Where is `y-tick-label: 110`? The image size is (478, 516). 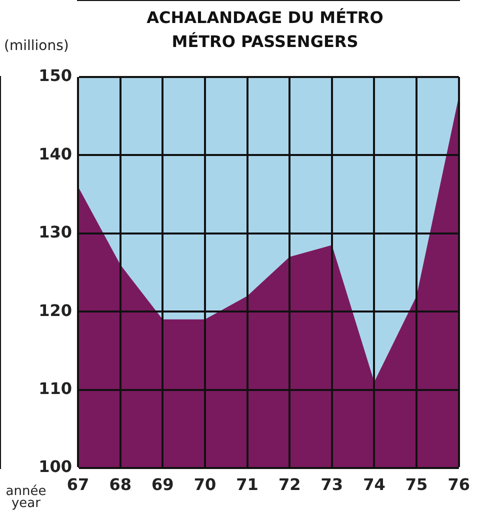
y-tick-label: 110 is located at coordinates (55, 388).